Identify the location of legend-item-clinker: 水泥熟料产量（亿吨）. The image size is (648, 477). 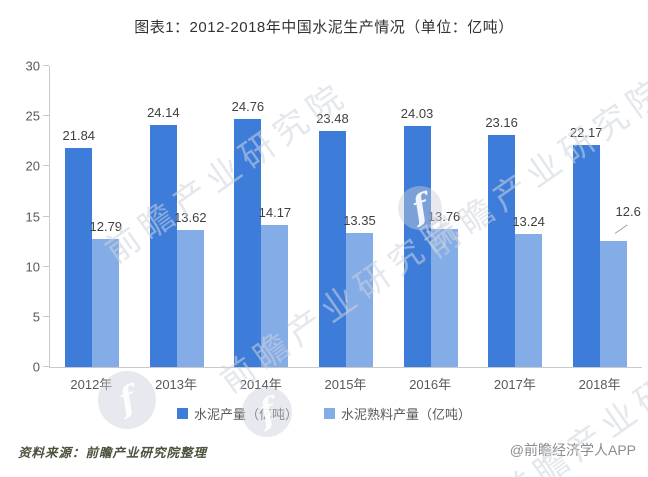
(397, 413).